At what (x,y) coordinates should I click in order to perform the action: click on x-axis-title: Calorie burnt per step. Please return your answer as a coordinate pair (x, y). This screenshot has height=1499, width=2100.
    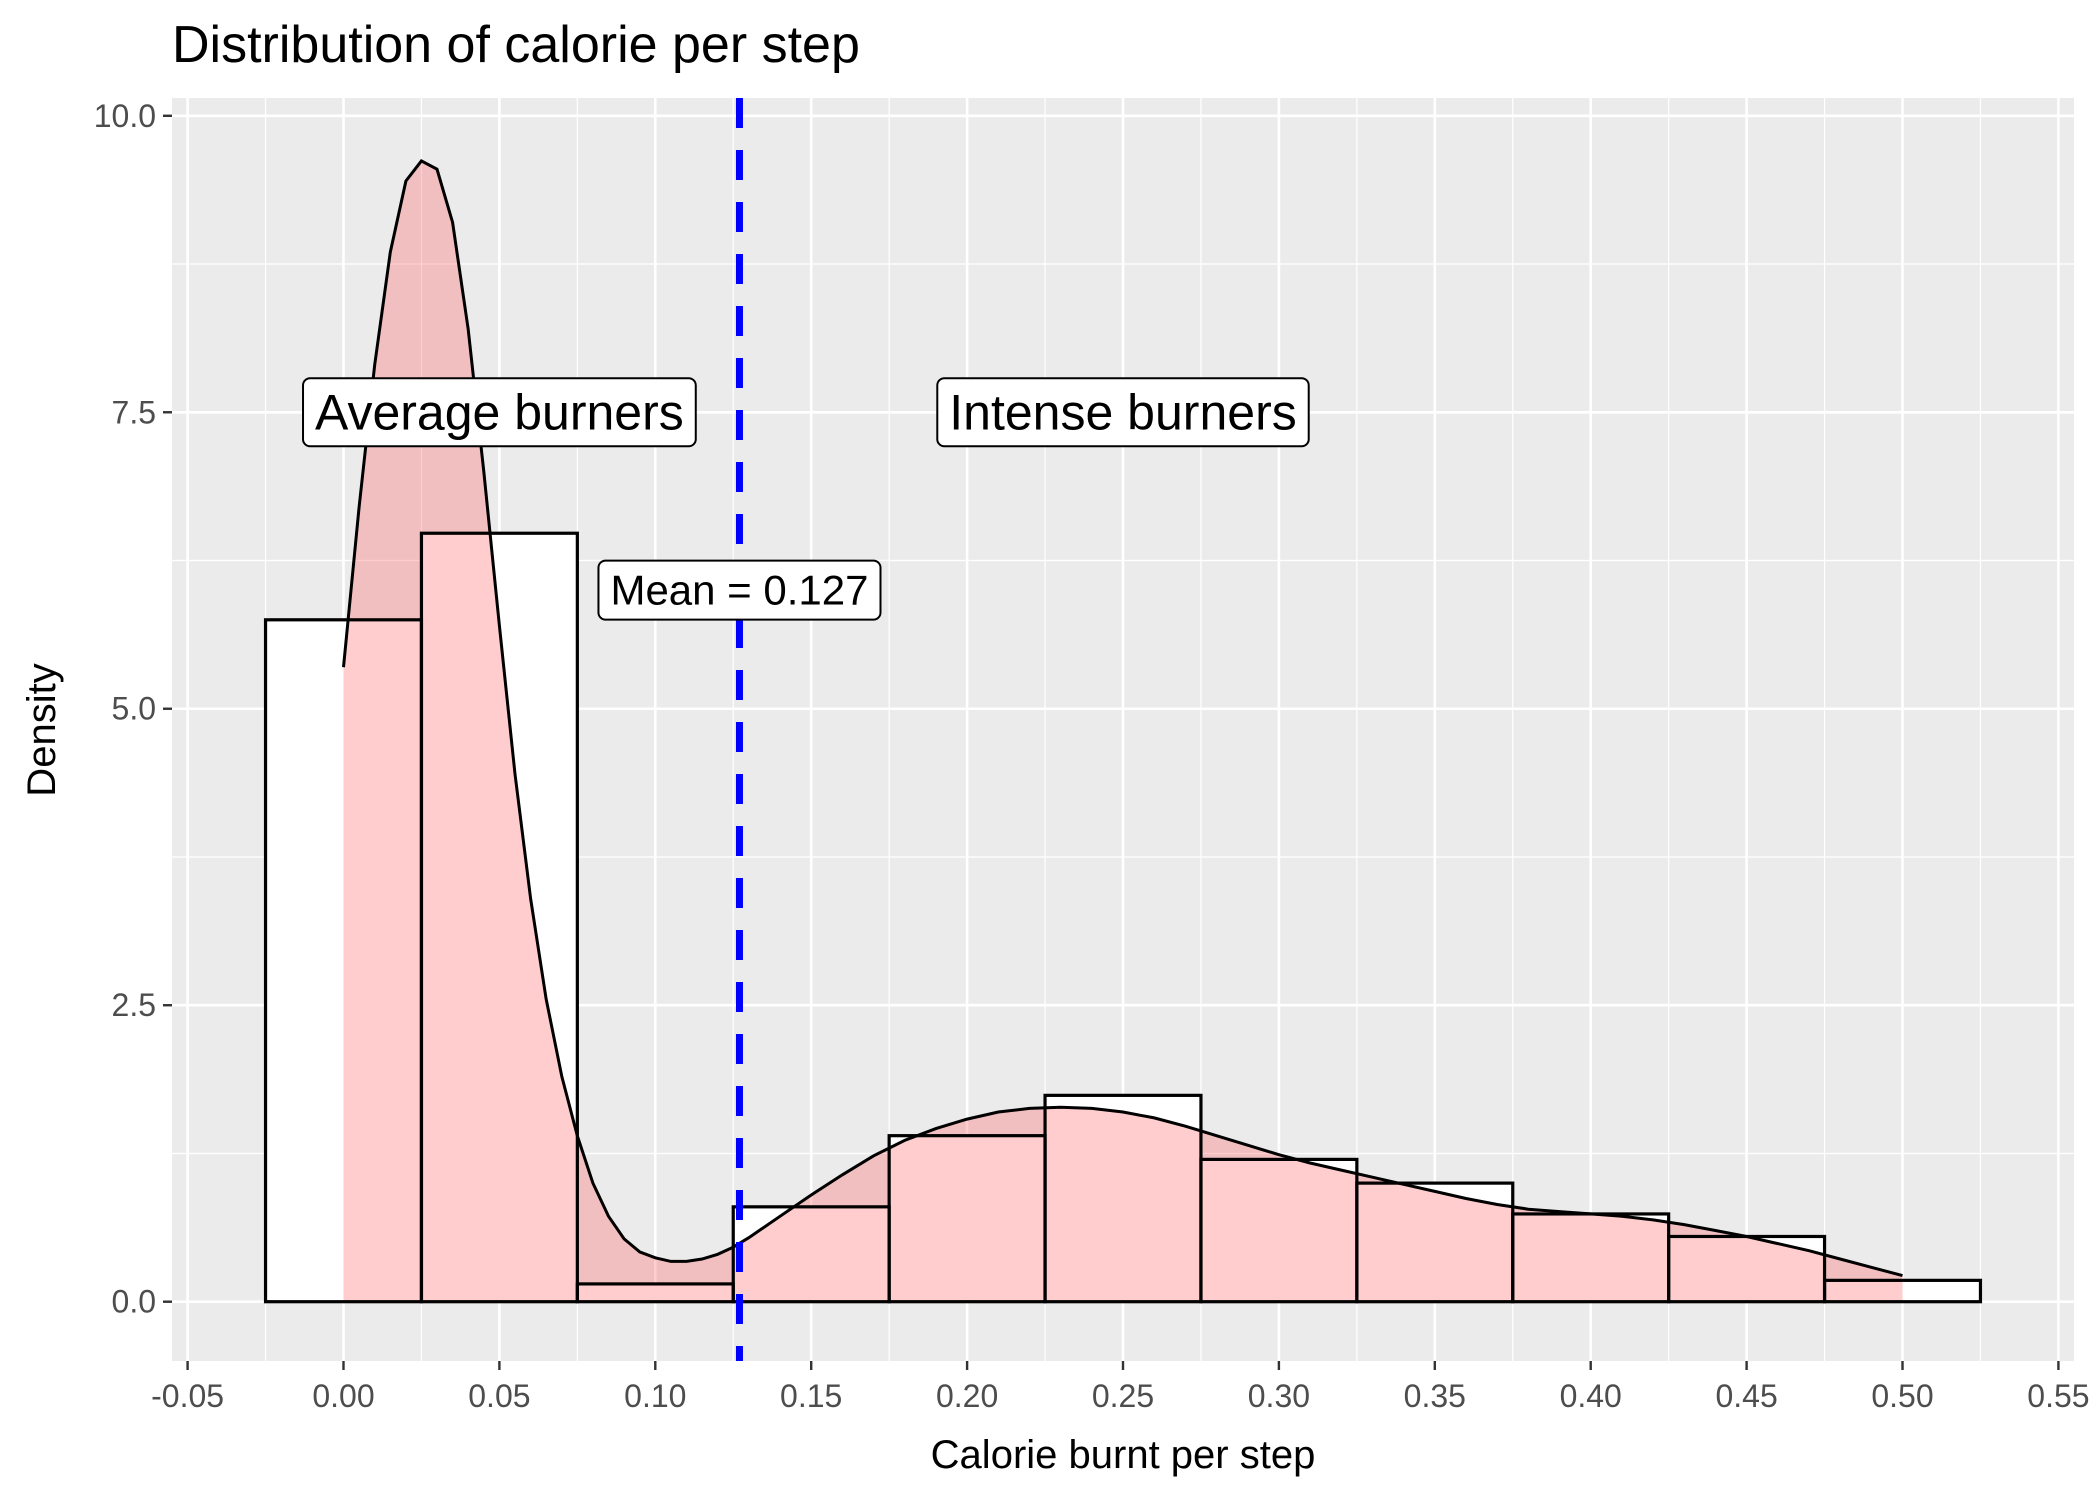
    Looking at the image, I should click on (1123, 1455).